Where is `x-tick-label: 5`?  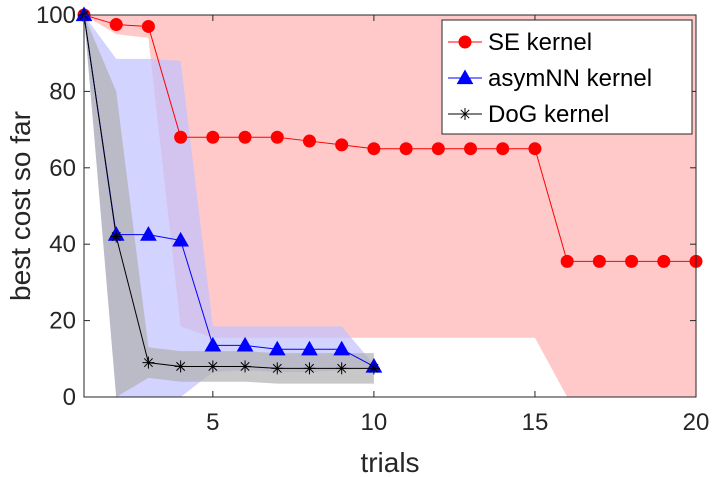 x-tick-label: 5 is located at coordinates (212, 422).